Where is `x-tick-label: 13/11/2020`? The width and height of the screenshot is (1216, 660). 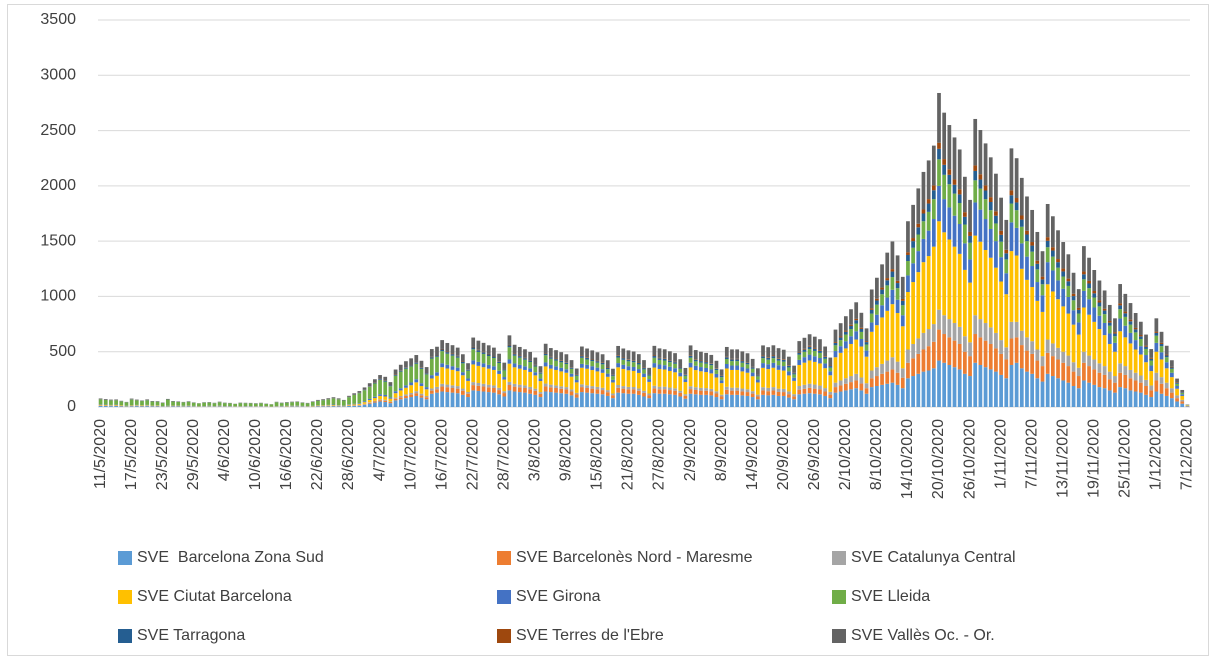 x-tick-label: 13/11/2020 is located at coordinates (1062, 458).